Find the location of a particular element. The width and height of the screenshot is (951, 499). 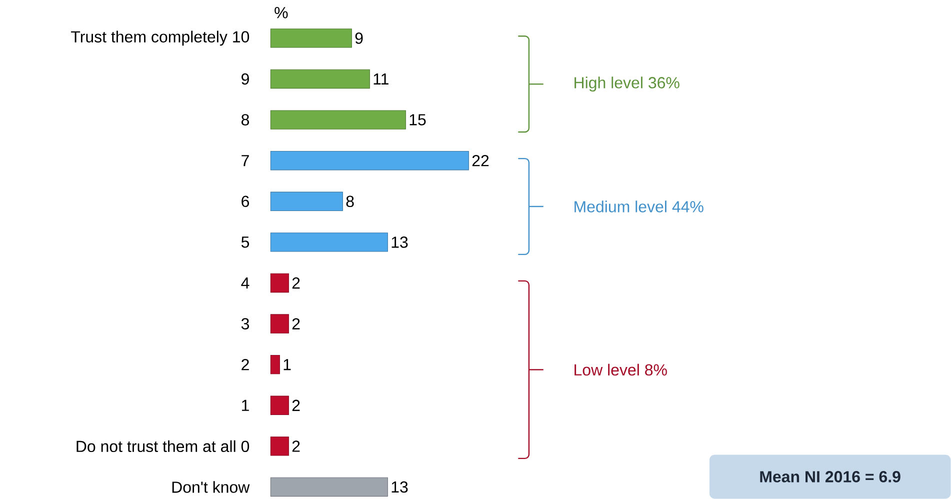

y-tick-label: 6 is located at coordinates (245, 202).